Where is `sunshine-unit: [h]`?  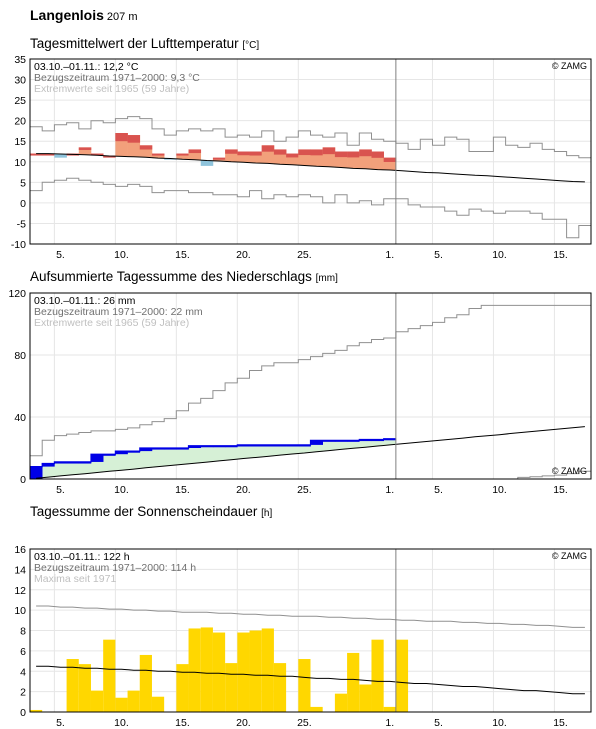
sunshine-unit: [h] is located at coordinates (267, 513).